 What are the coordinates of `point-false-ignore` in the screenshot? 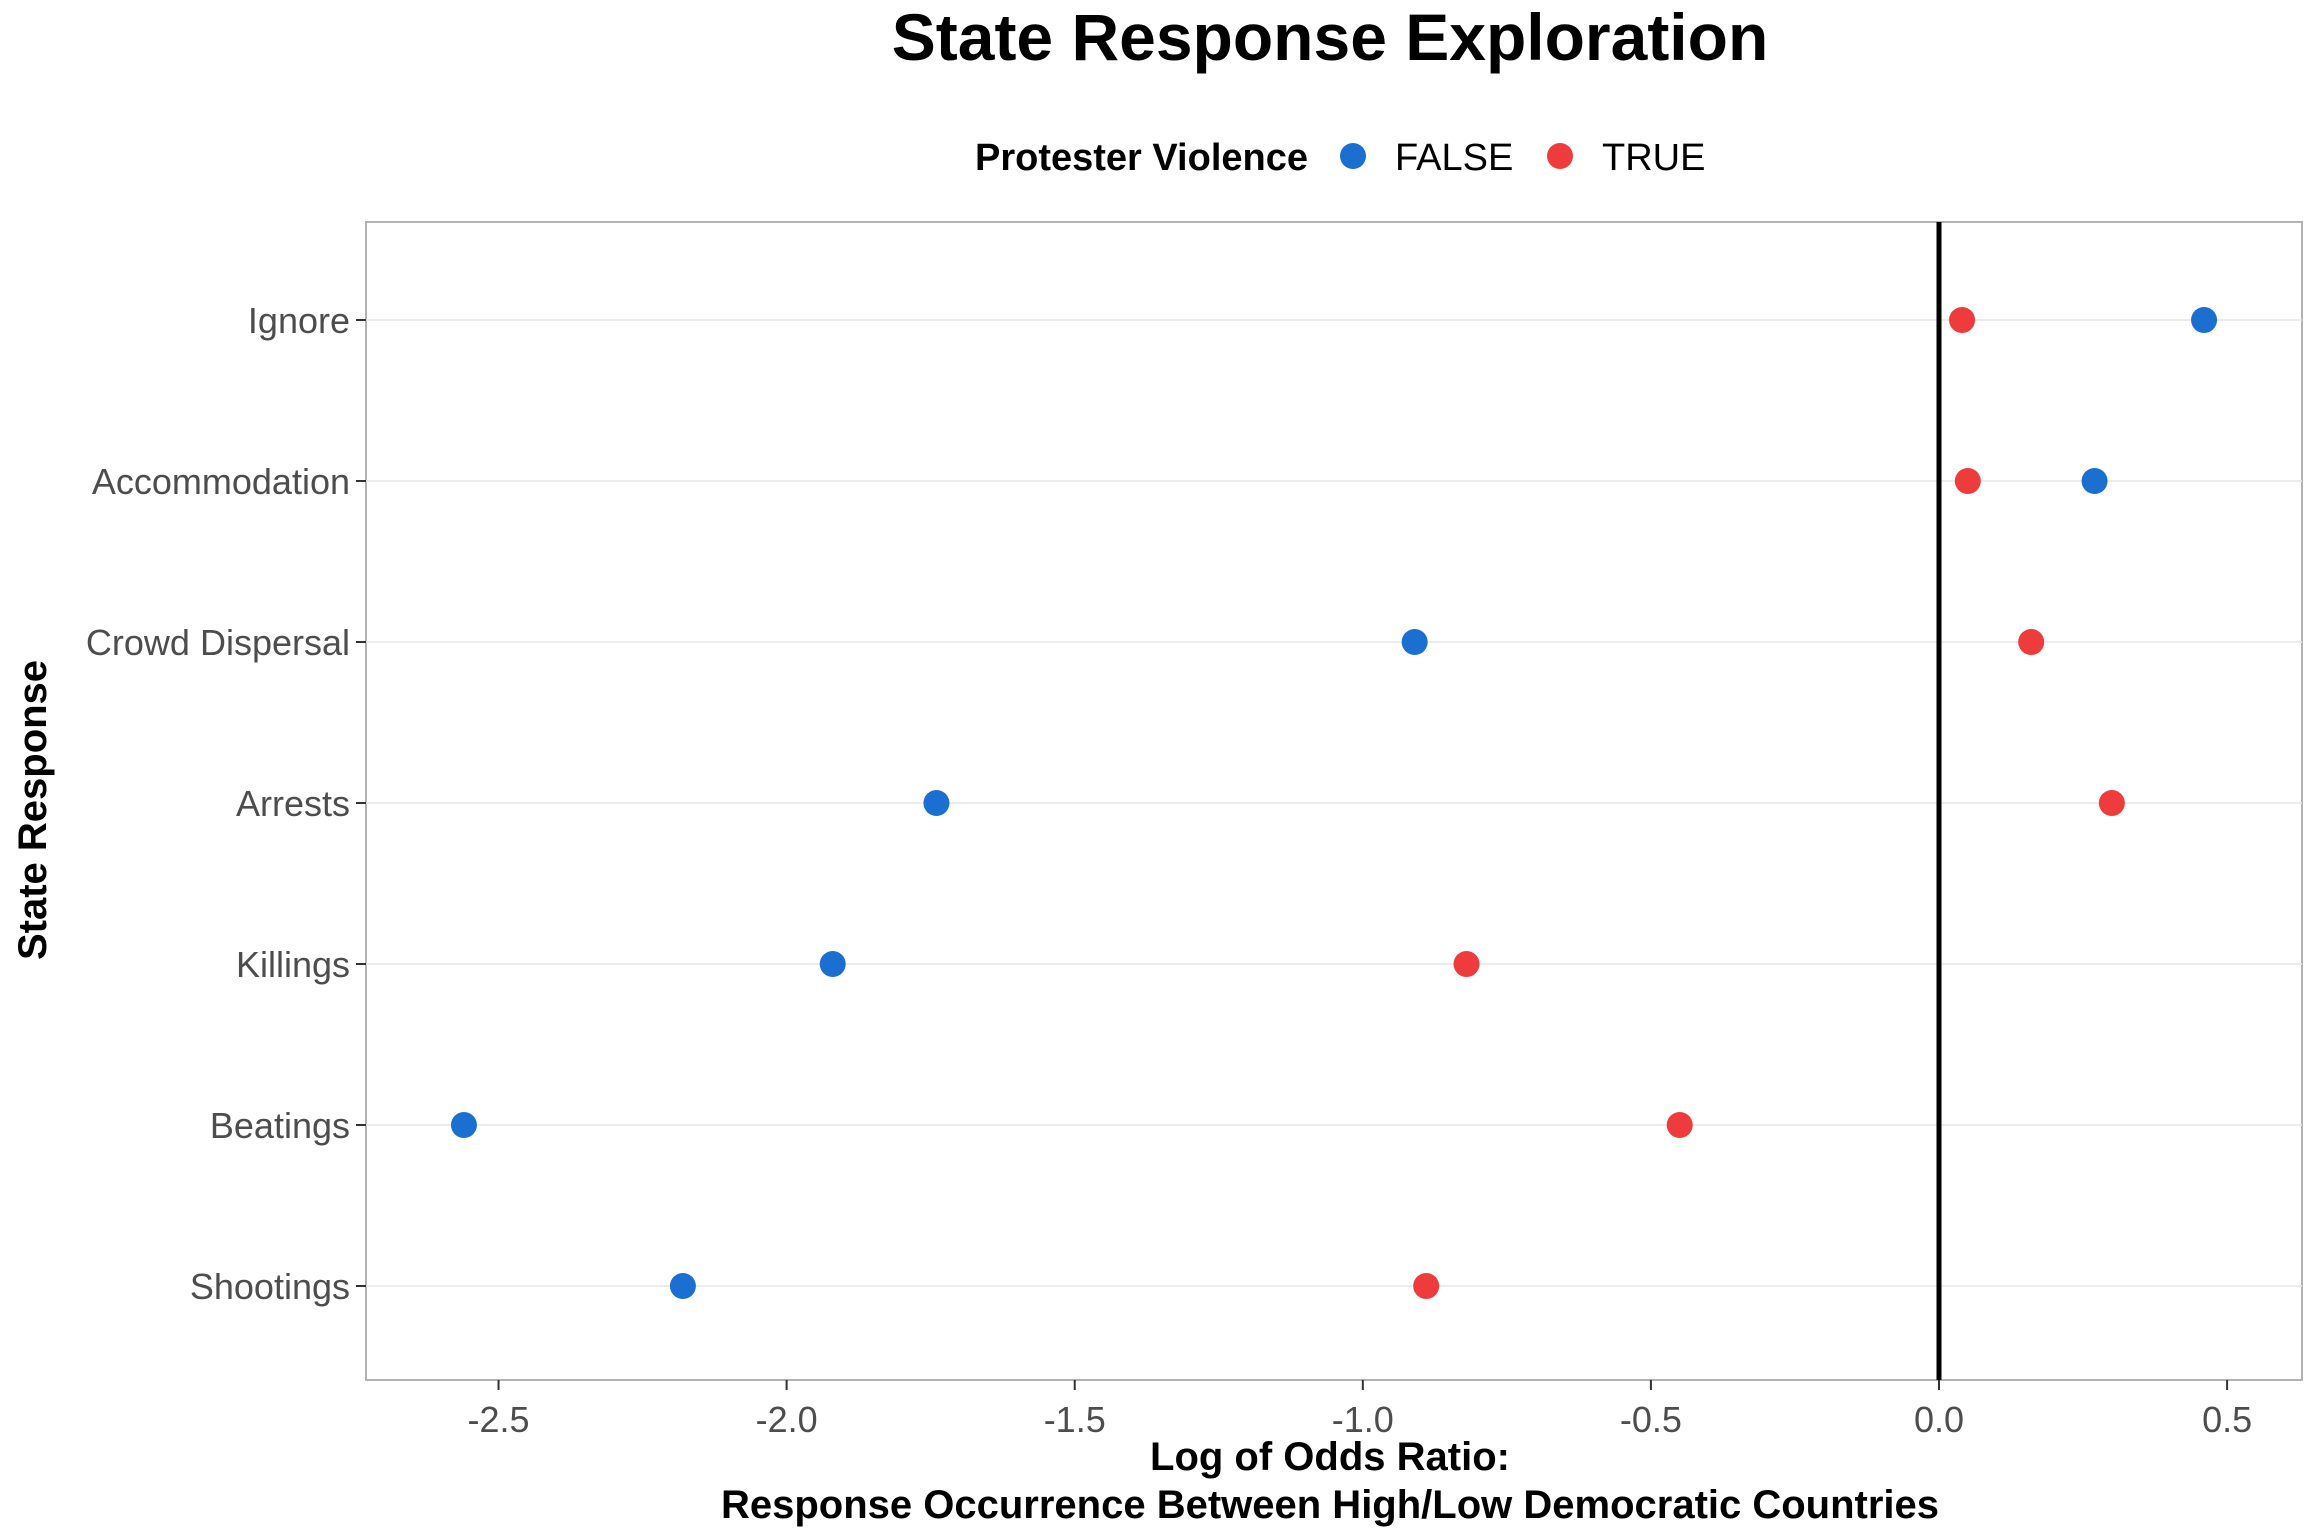 It's located at (2204, 320).